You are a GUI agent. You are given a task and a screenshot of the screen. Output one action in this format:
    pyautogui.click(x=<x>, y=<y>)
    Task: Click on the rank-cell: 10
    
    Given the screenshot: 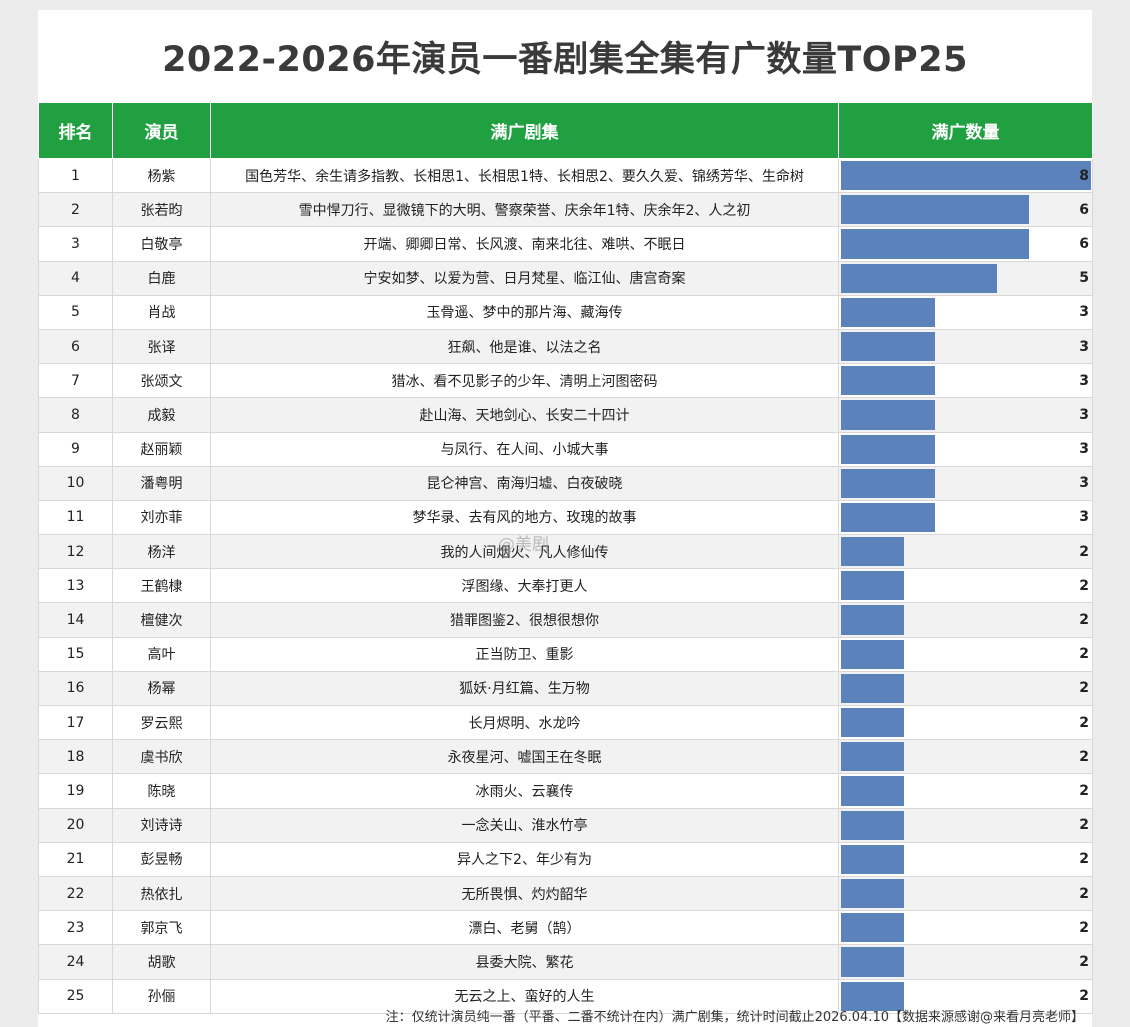 What is the action you would take?
    pyautogui.click(x=75, y=483)
    